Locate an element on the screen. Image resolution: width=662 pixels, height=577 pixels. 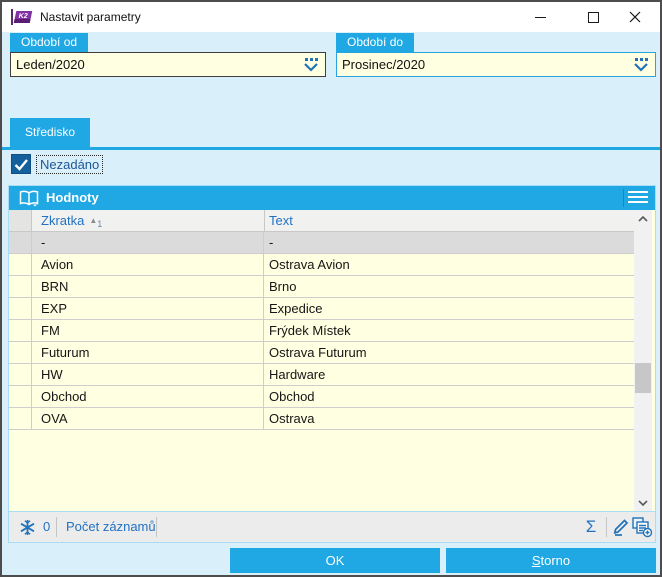
row-marker-column-header is located at coordinates (20, 220).